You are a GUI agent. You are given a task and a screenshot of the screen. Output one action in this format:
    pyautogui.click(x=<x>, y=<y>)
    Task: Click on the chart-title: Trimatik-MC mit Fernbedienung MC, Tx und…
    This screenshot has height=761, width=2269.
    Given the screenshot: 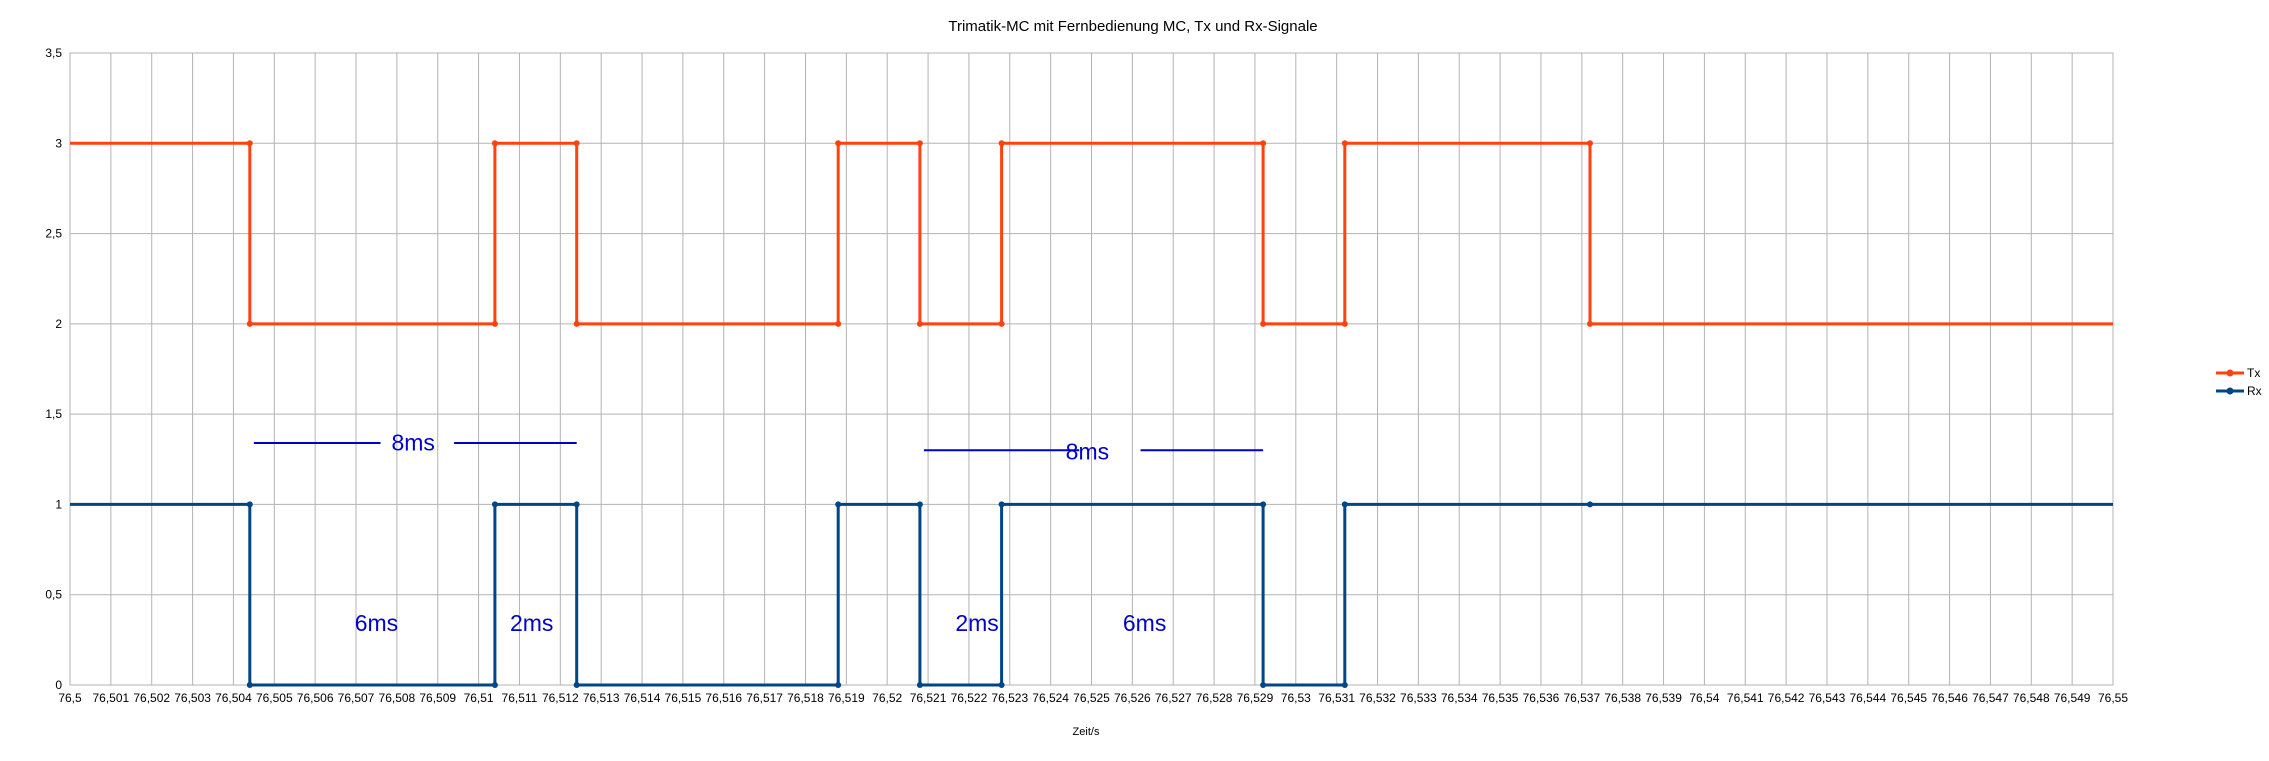 What is the action you would take?
    pyautogui.click(x=1132, y=26)
    